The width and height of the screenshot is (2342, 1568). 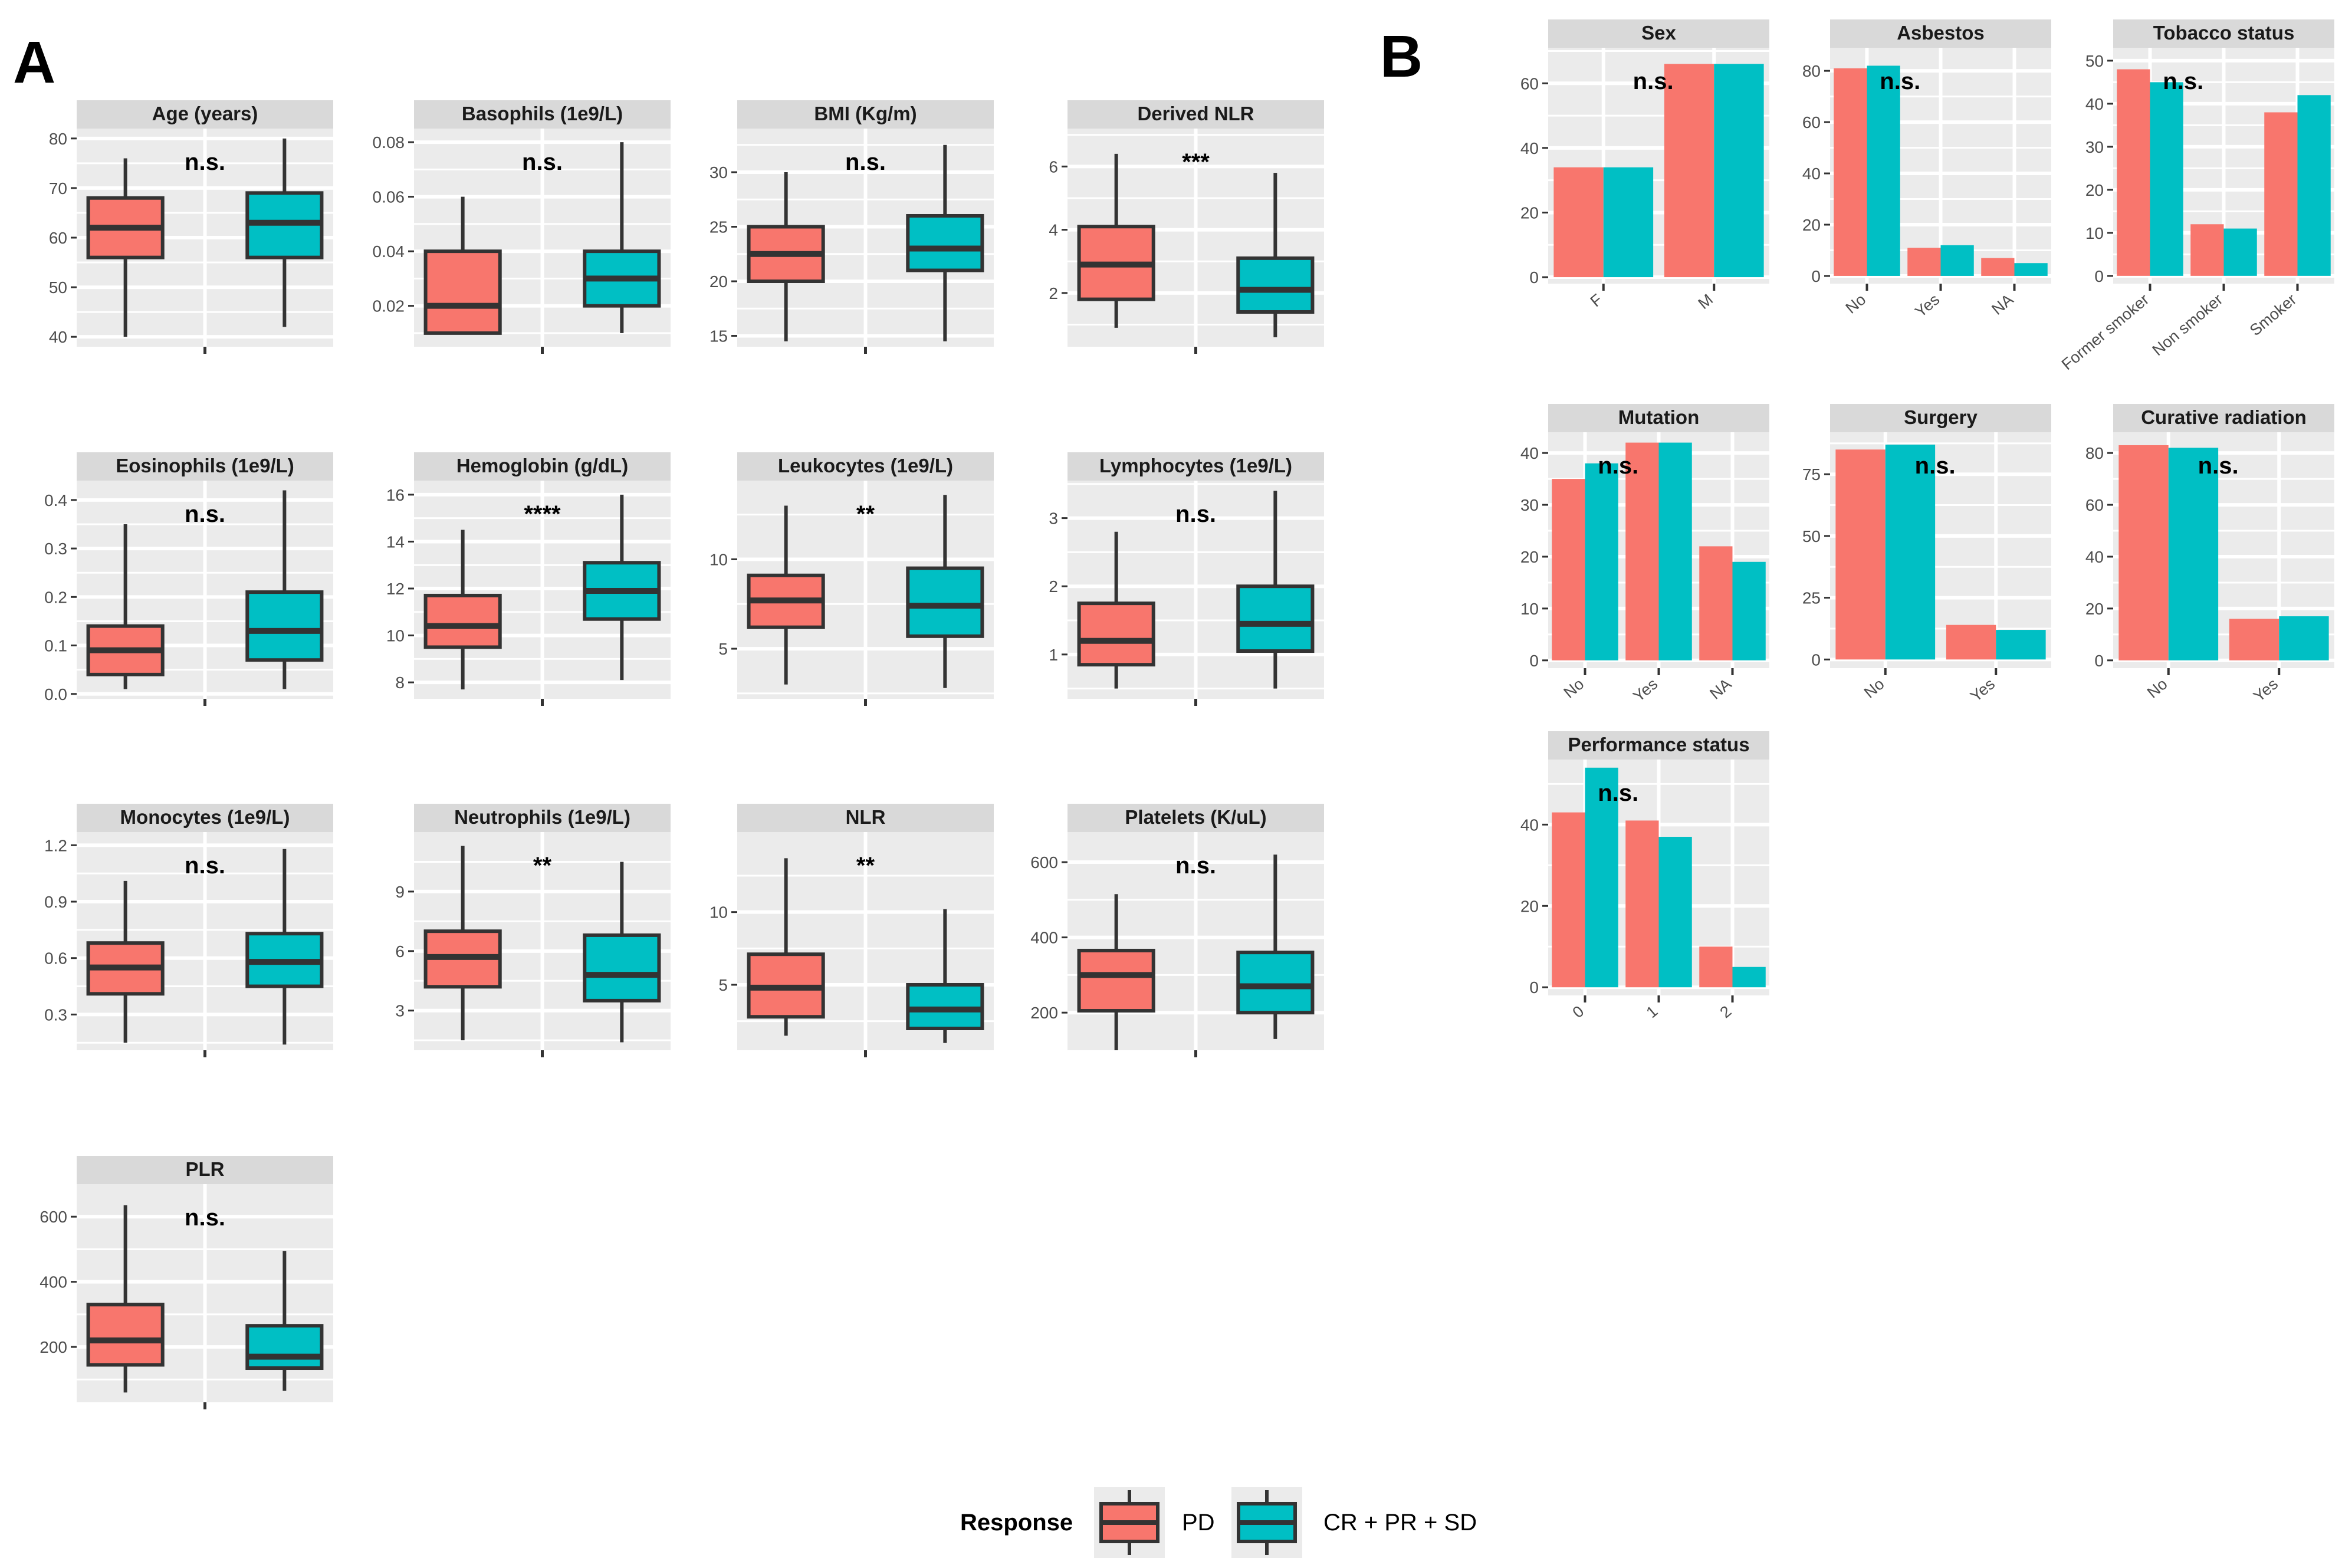 I want to click on y-tick-label: 50, so click(x=2094, y=61).